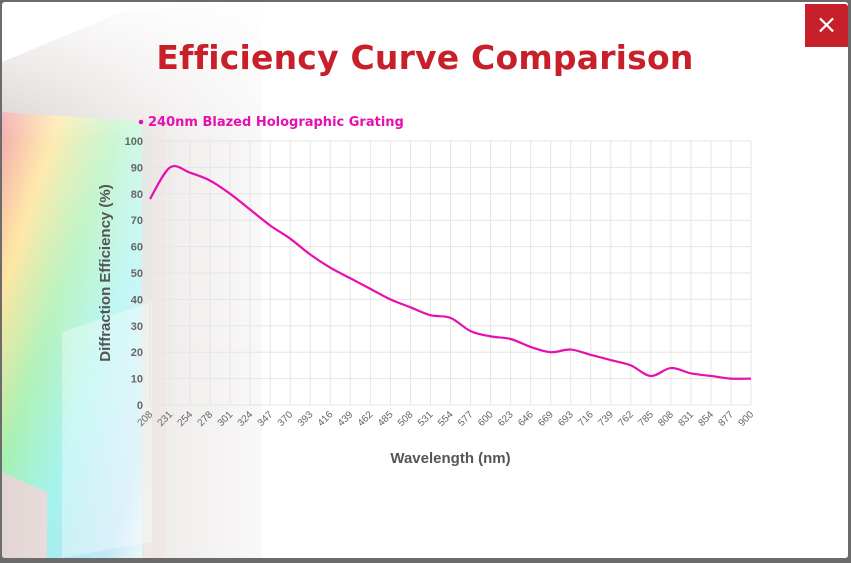 The width and height of the screenshot is (851, 563). Describe the element at coordinates (526, 419) in the screenshot. I see `x-tick-label: 646` at that location.